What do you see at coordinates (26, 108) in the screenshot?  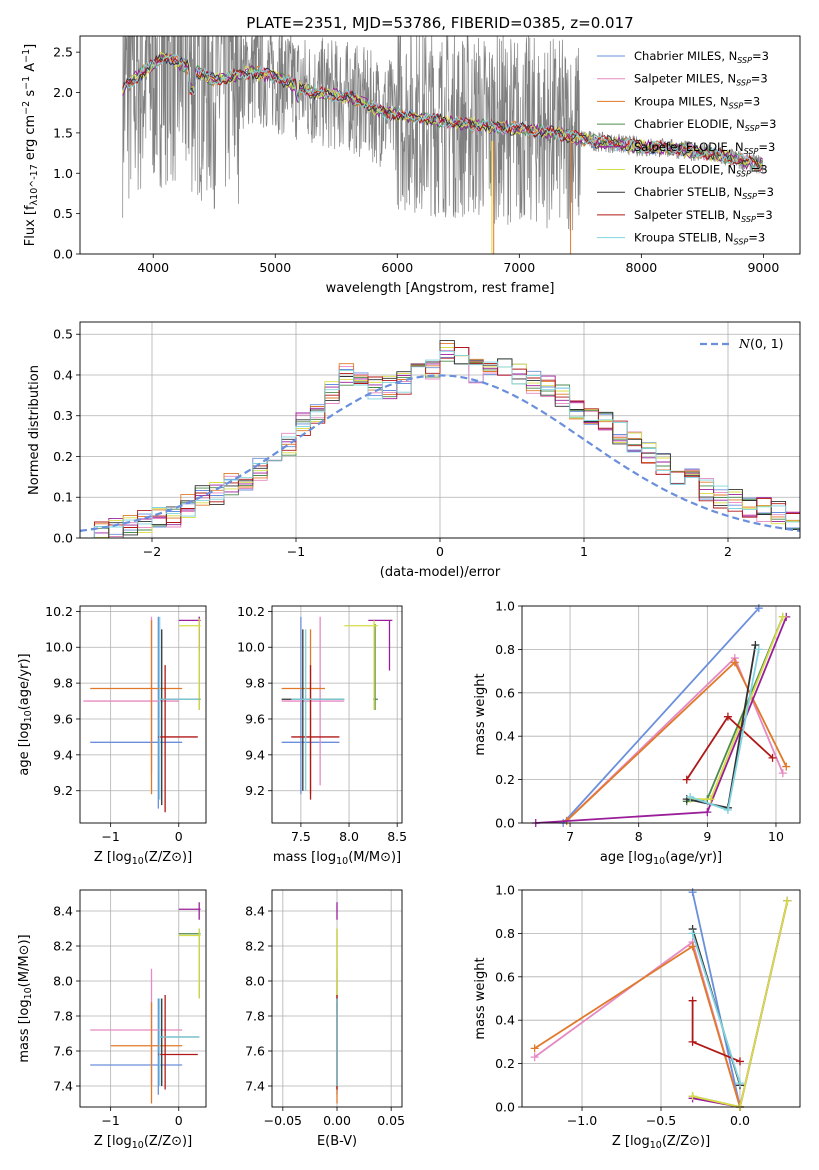 I see `label-part: −2` at bounding box center [26, 108].